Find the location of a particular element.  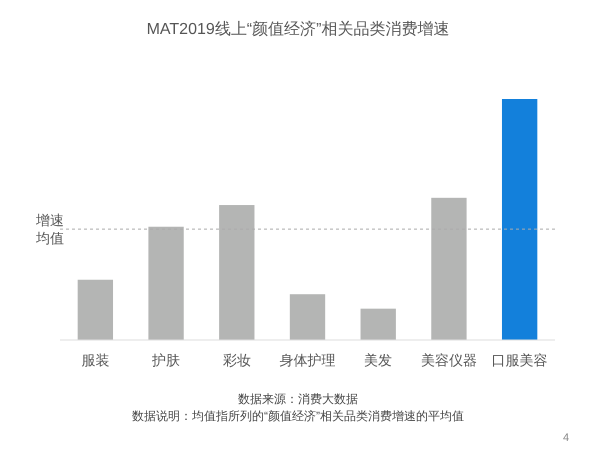

source-note: 数据来源：消费大数据 is located at coordinates (298, 399).